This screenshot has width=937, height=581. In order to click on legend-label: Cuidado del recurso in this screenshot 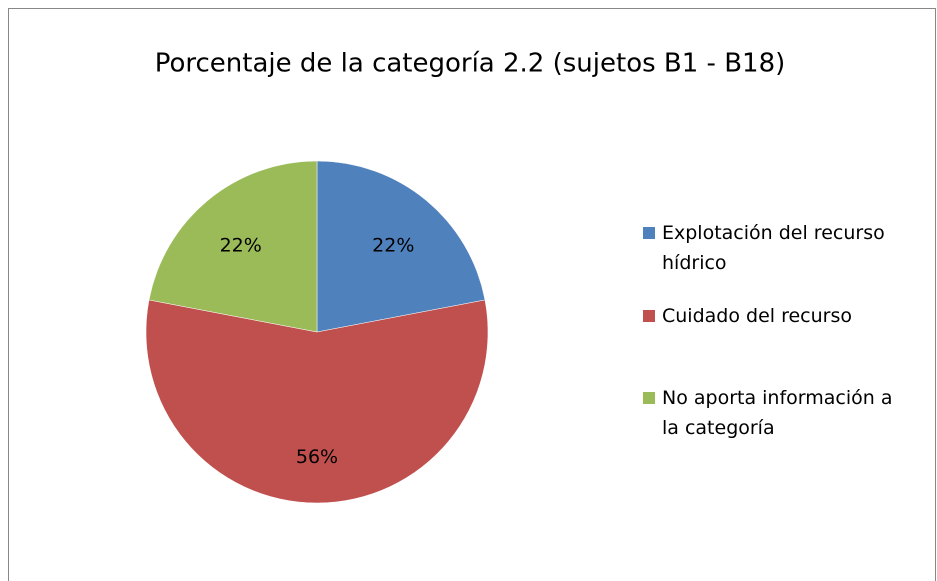, I will do `click(757, 316)`.